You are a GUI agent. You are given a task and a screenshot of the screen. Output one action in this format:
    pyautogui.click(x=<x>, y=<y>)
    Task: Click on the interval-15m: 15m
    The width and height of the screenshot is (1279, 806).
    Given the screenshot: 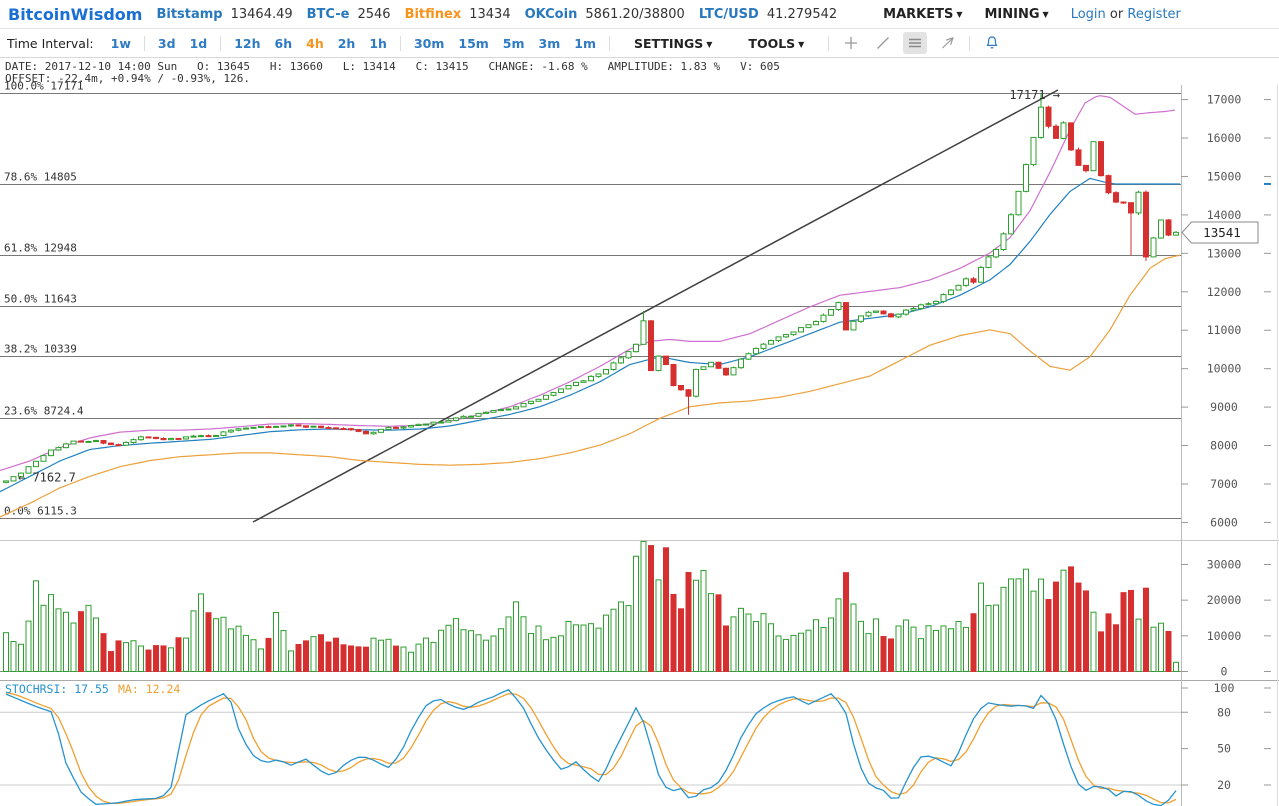 What is the action you would take?
    pyautogui.click(x=473, y=43)
    